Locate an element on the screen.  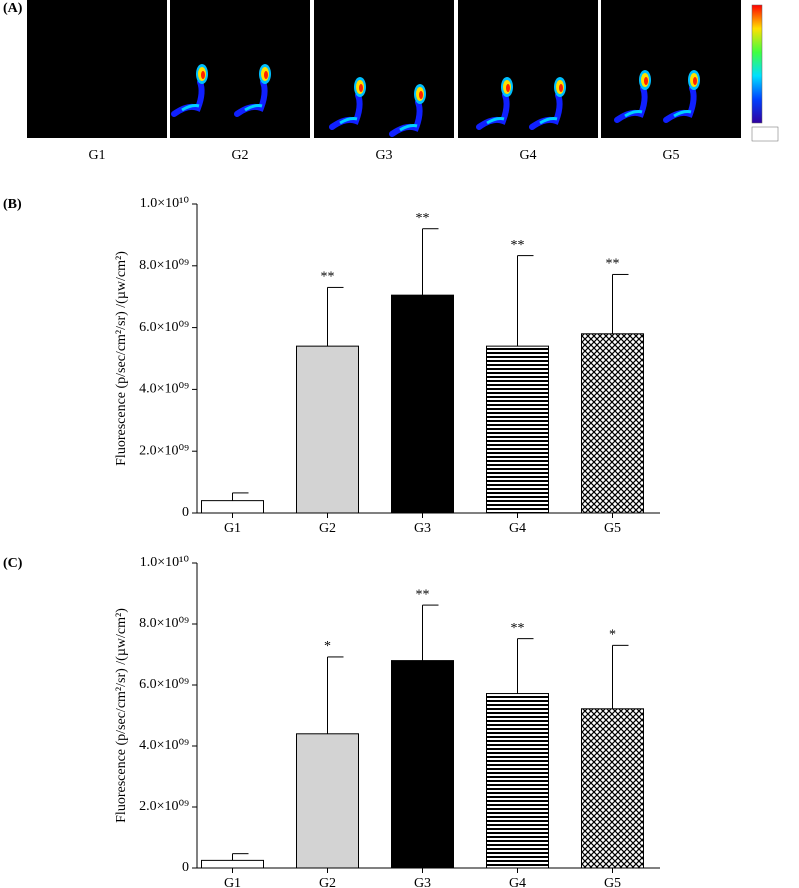
image-label: G4 is located at coordinates (527, 155).